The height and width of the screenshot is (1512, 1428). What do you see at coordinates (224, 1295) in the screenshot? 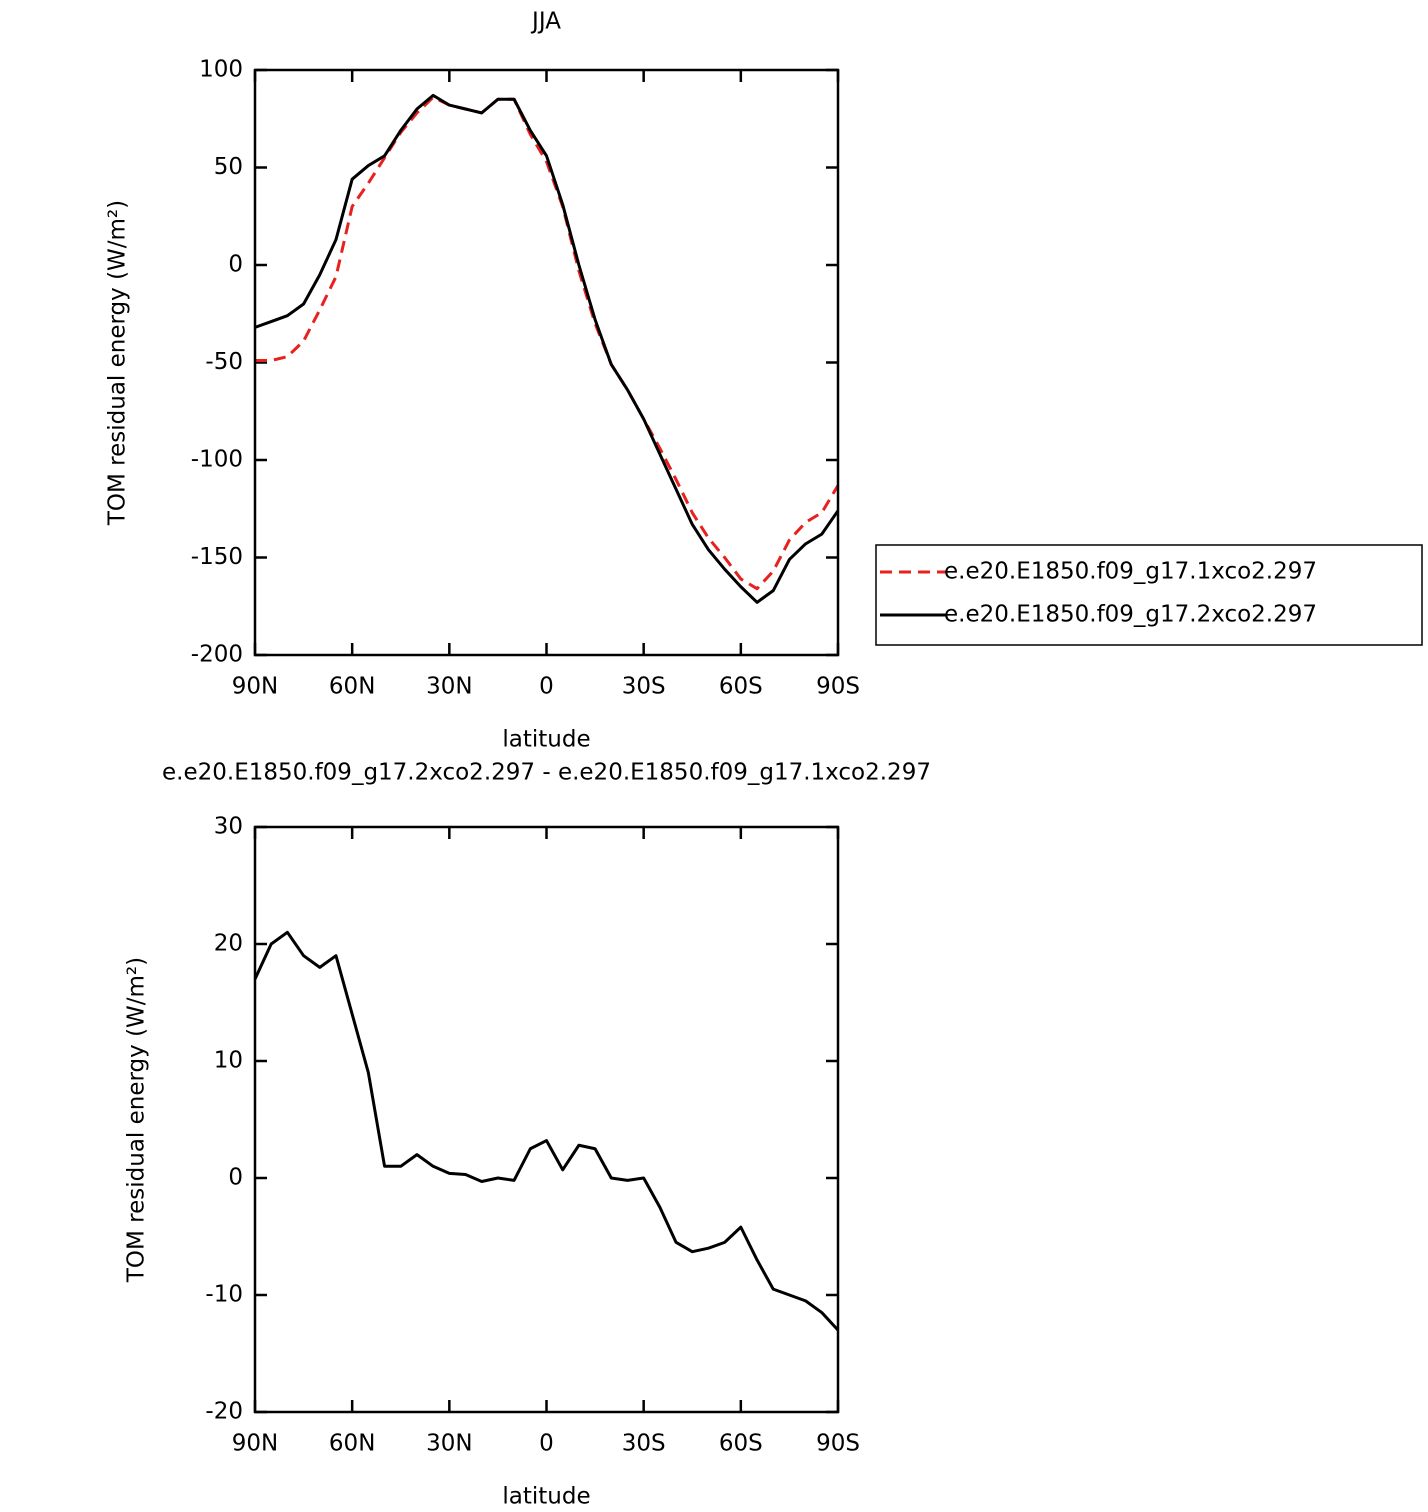
I see `y-tick-label: -10` at bounding box center [224, 1295].